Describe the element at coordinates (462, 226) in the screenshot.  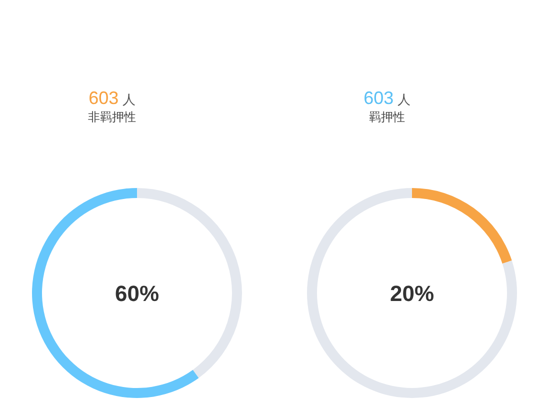
I see `donut-slice` at that location.